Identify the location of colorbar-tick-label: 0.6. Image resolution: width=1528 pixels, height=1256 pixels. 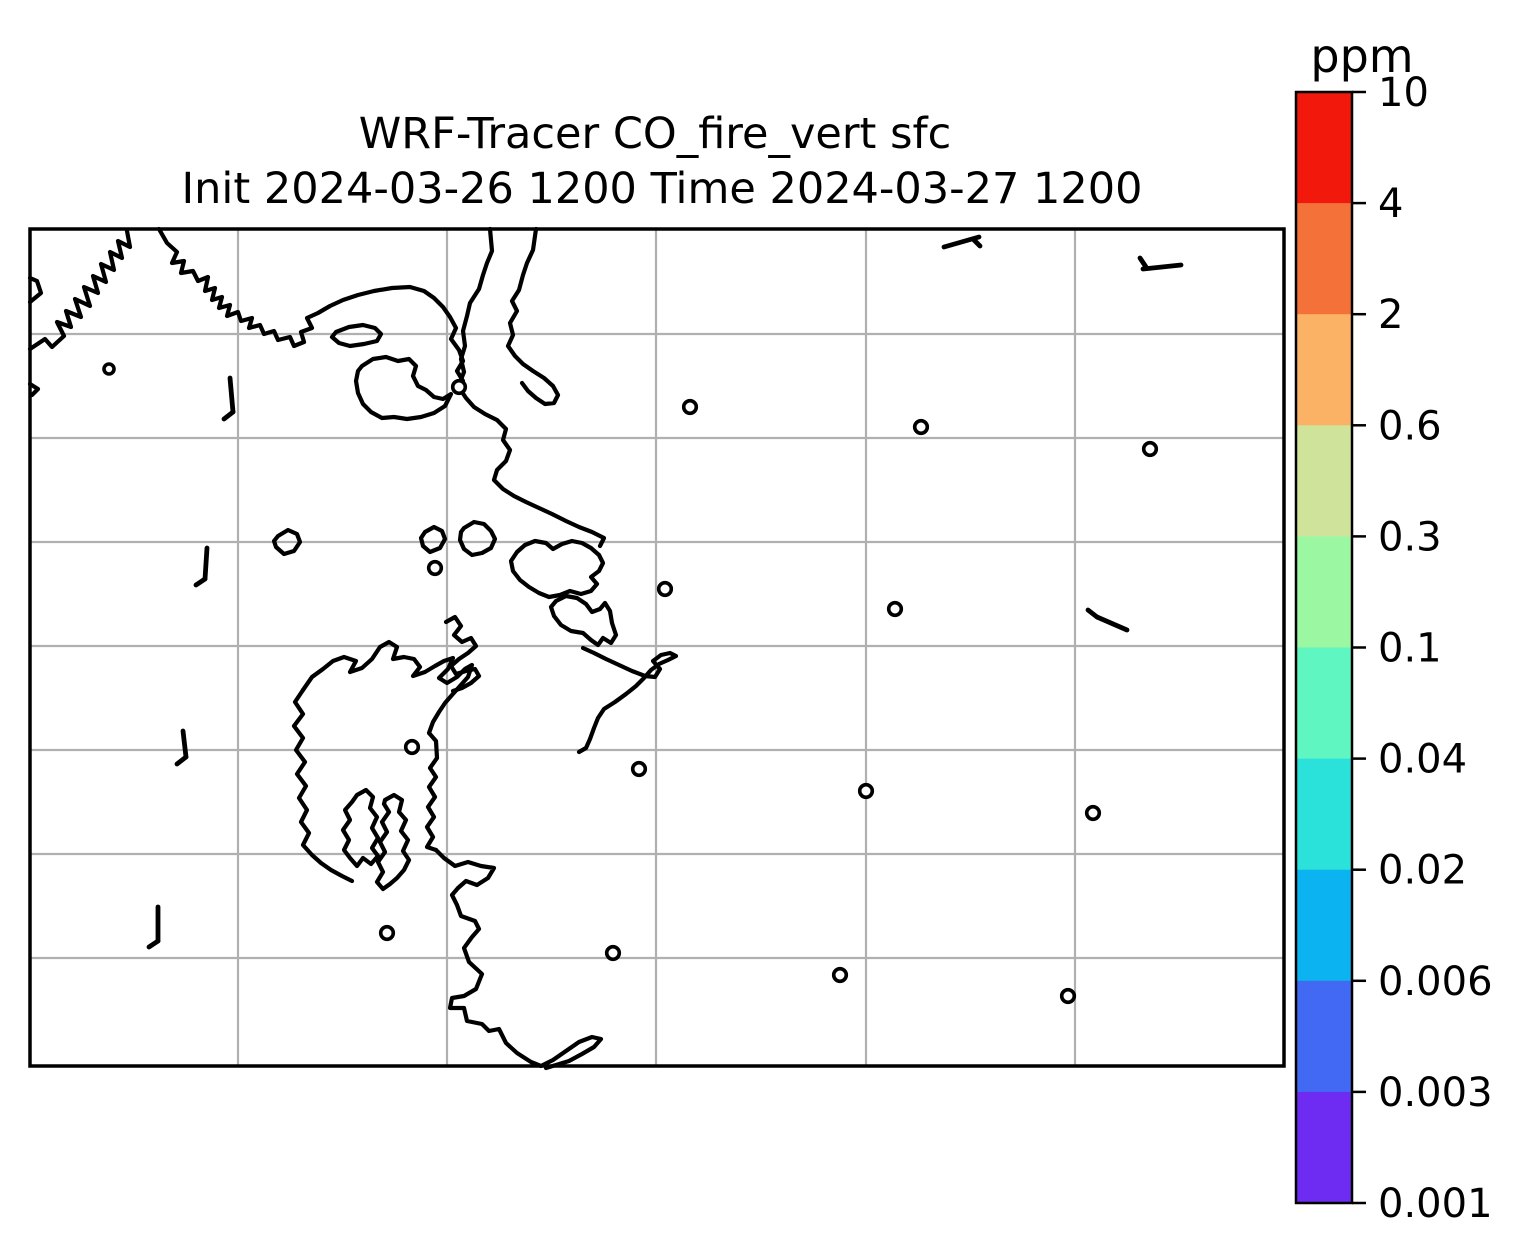
(1410, 426).